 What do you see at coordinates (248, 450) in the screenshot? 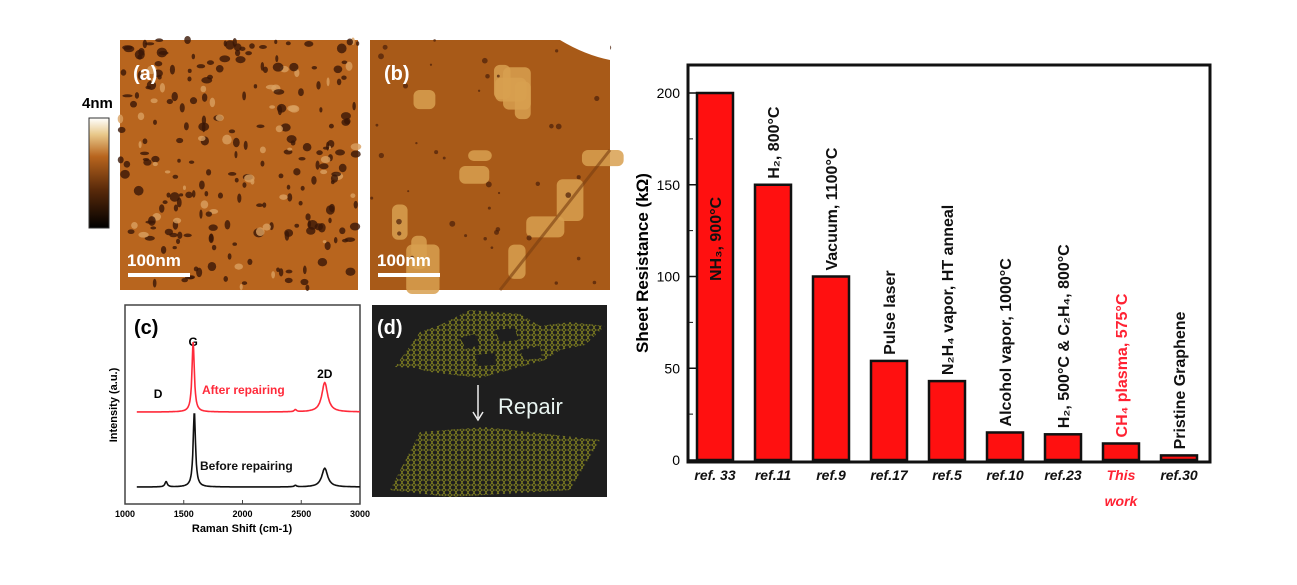
I see `series-line-before-repairing` at bounding box center [248, 450].